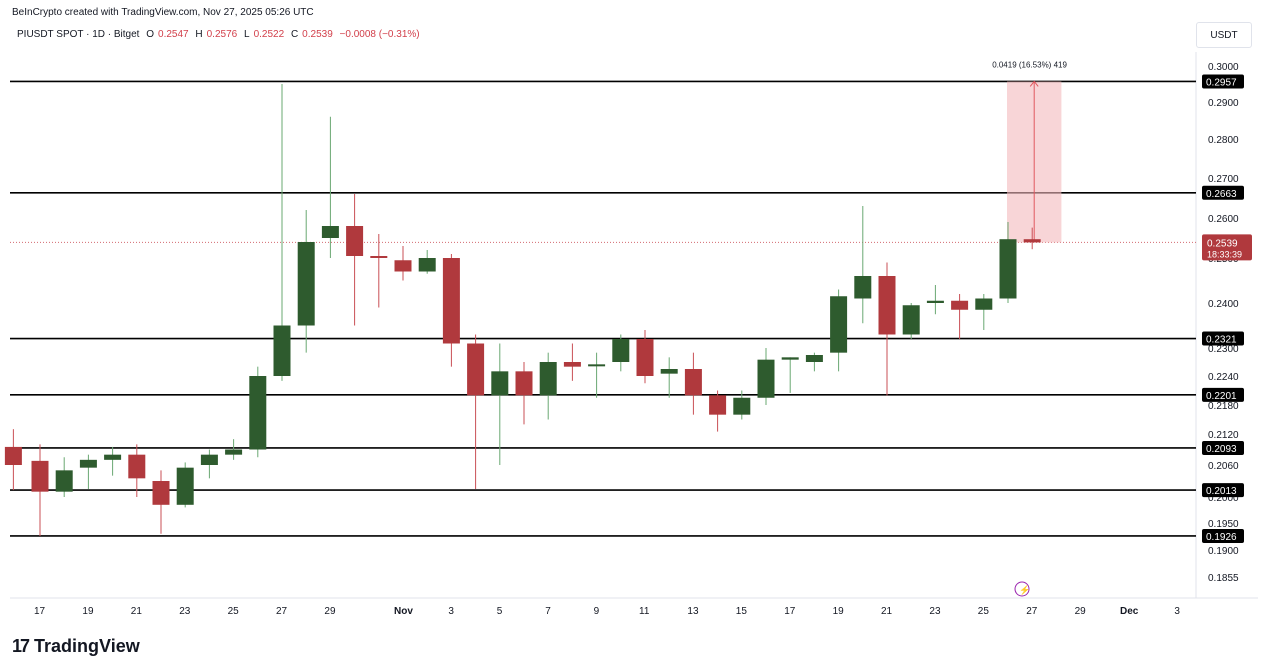 Image resolution: width=1280 pixels, height=667 pixels. Describe the element at coordinates (1223, 304) in the screenshot. I see `y-tick-label: 0.2400` at that location.